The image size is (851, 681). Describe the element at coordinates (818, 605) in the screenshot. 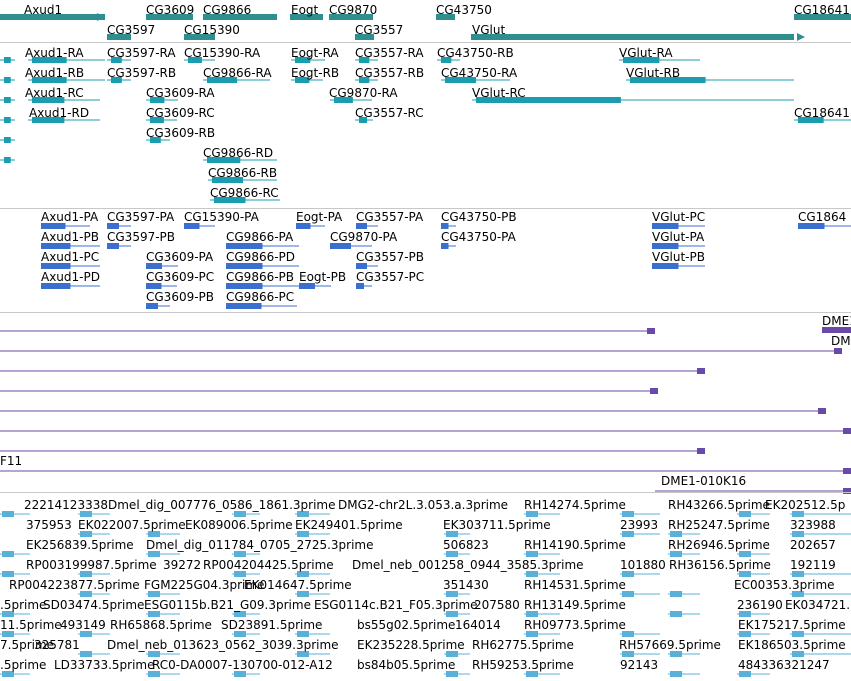

I see `est-label: EK034721.` at that location.